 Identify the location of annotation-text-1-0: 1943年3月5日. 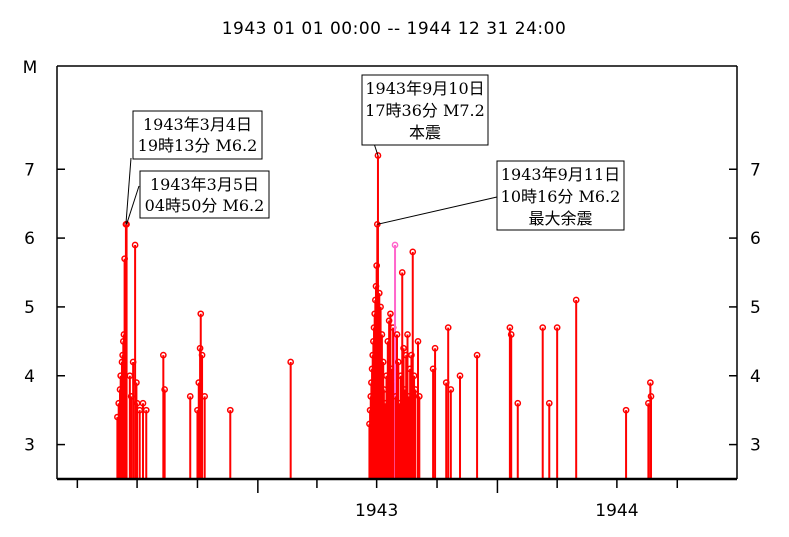
(204, 184).